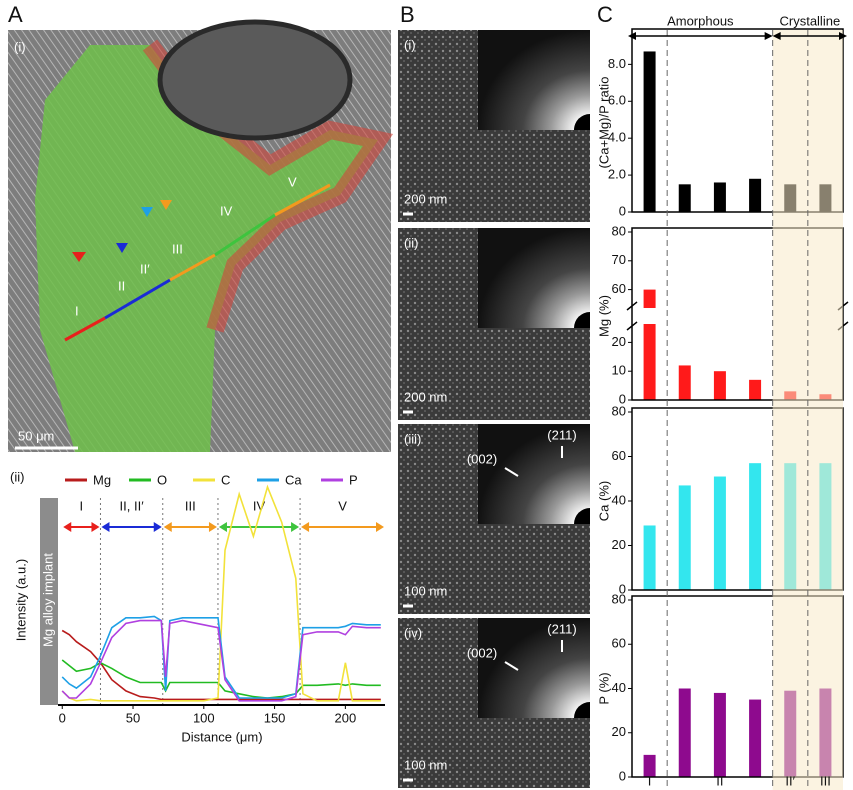 The height and width of the screenshot is (790, 853). What do you see at coordinates (603, 316) in the screenshot?
I see `y-axis-label: Mg (%)` at bounding box center [603, 316].